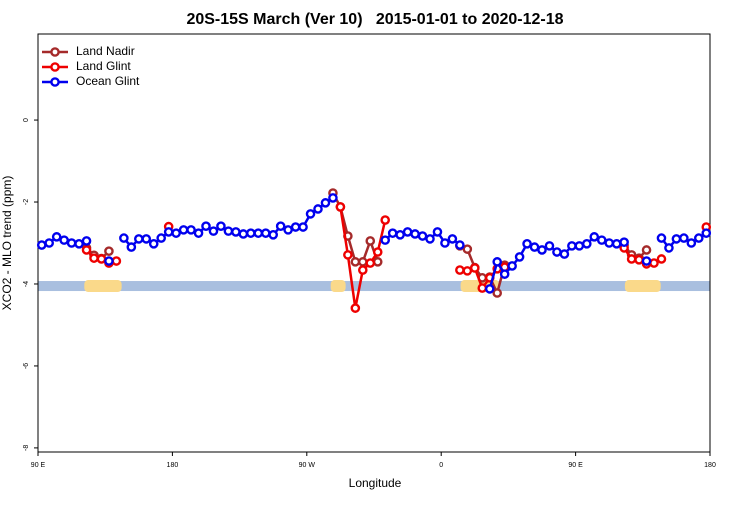 This screenshot has height=505, width=750. What do you see at coordinates (108, 81) in the screenshot?
I see `legend-label: Ocean Glint` at bounding box center [108, 81].